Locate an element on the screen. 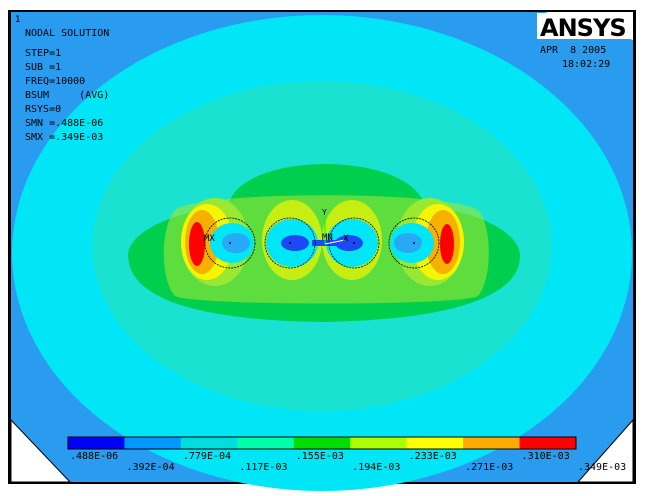 This screenshot has height=496, width=652. triad-x-label: X is located at coordinates (346, 239).